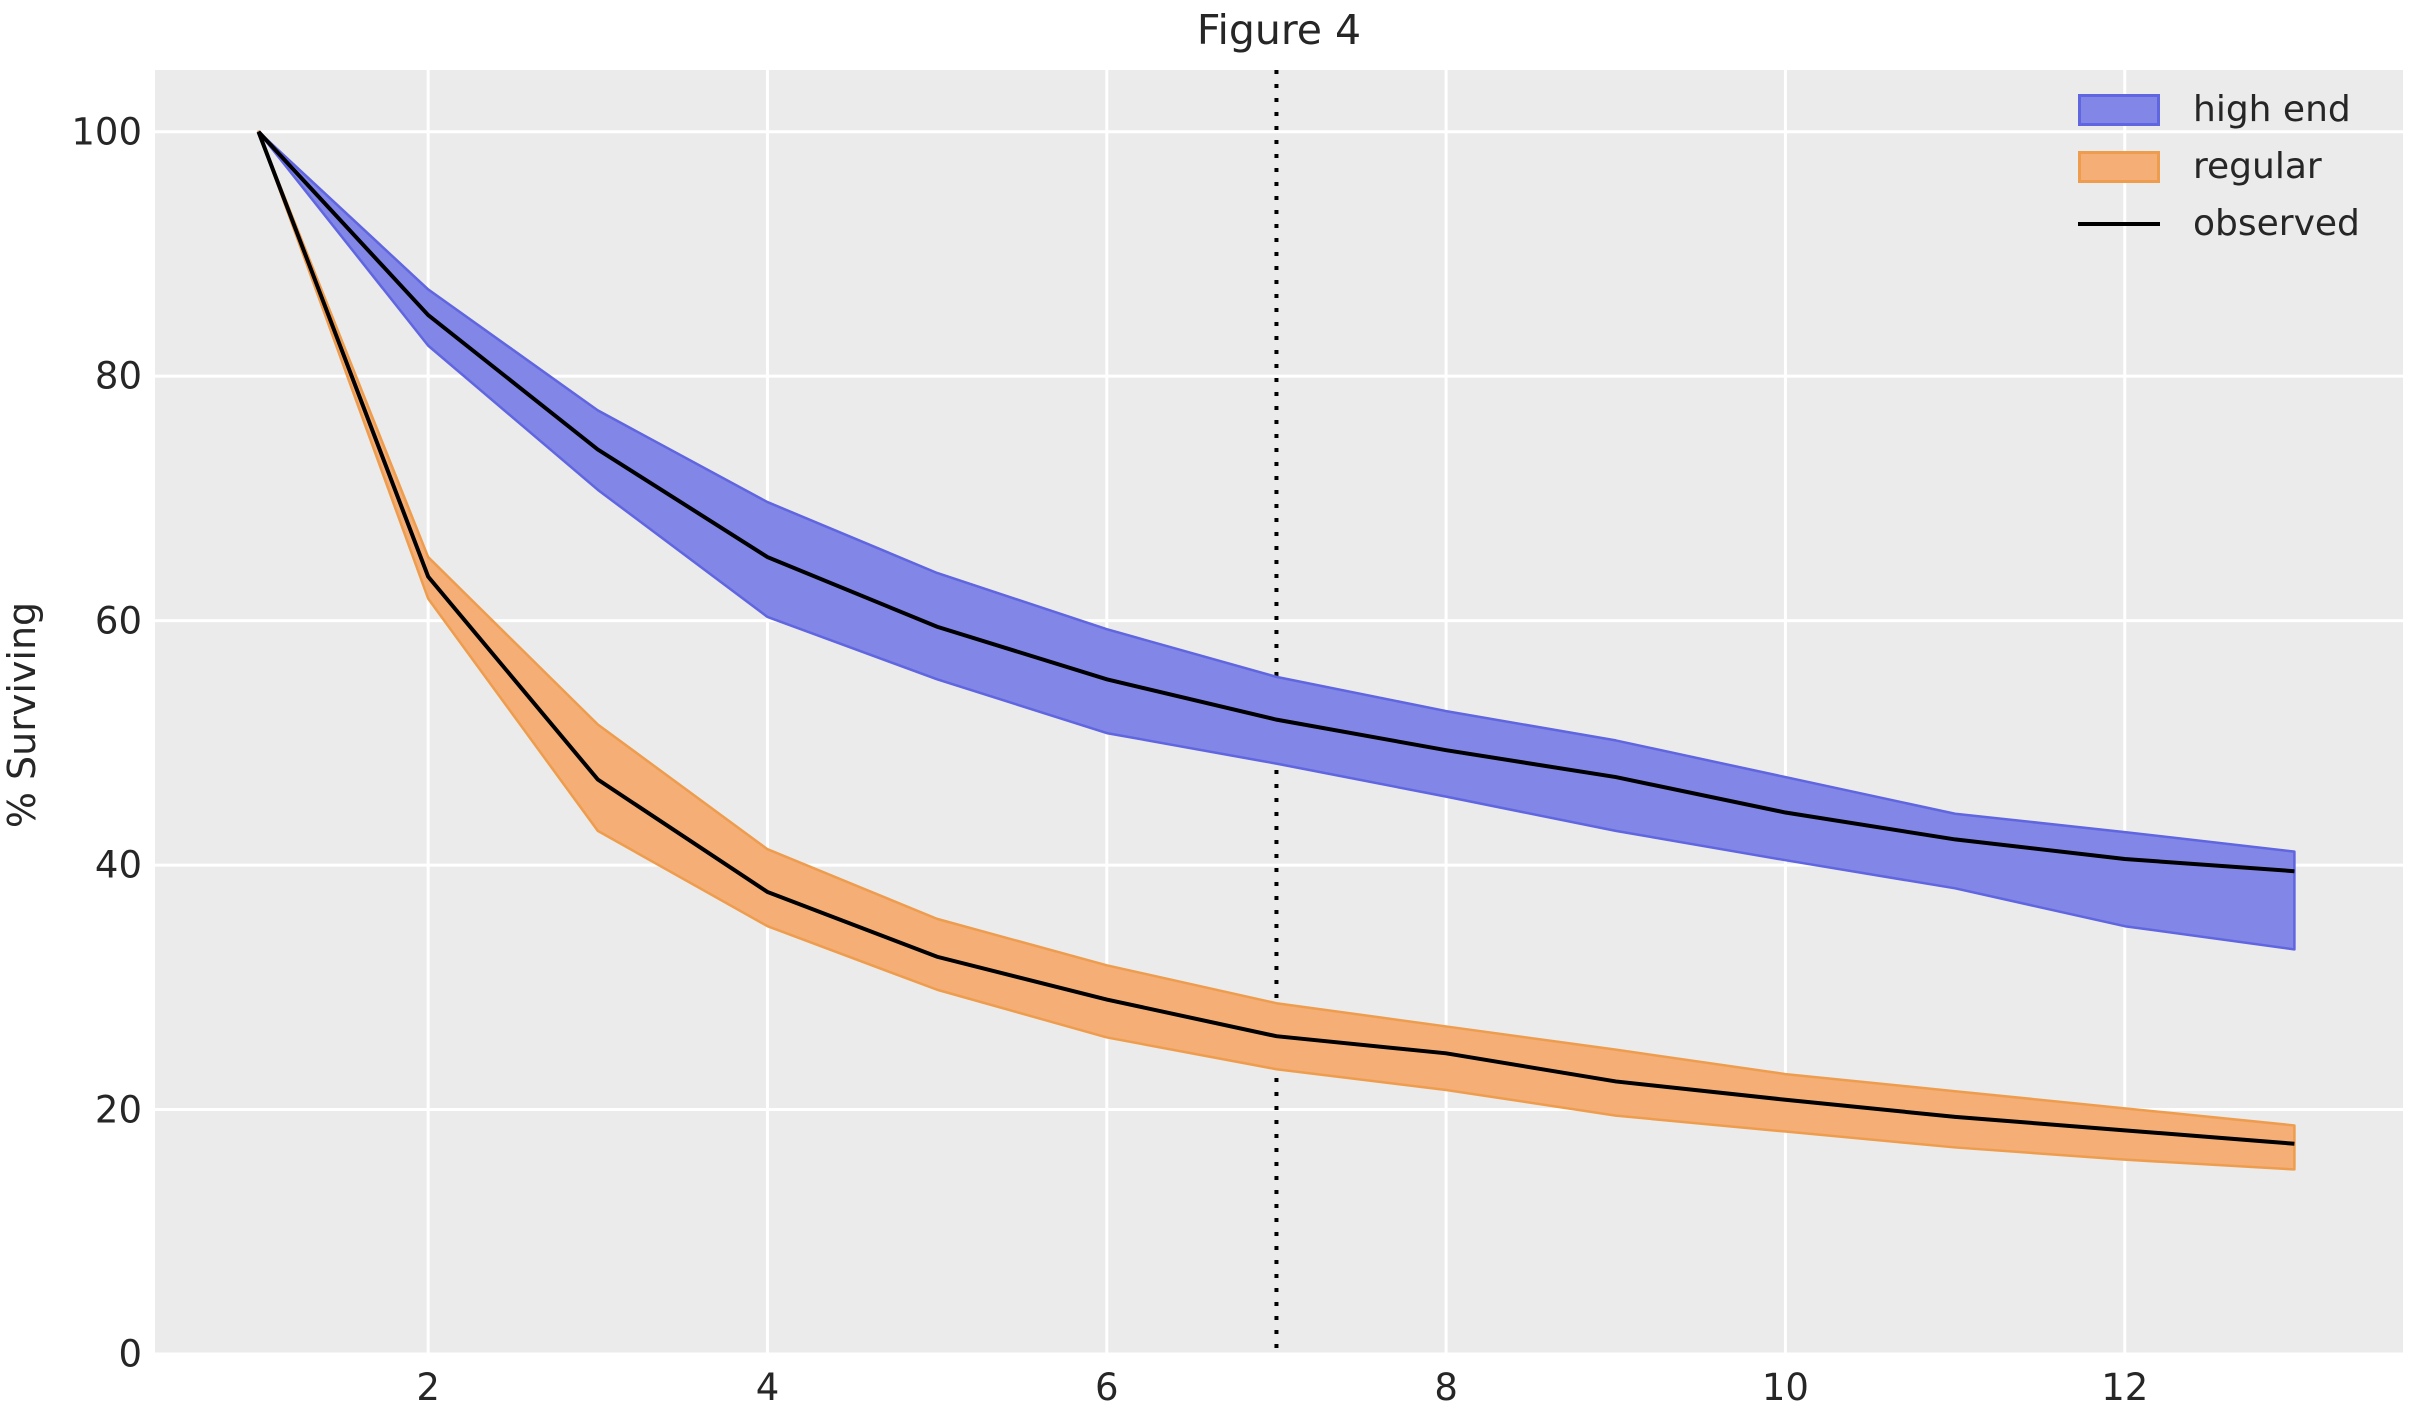 The height and width of the screenshot is (1423, 2423). I want to click on x-tick-label: 10, so click(1785, 1387).